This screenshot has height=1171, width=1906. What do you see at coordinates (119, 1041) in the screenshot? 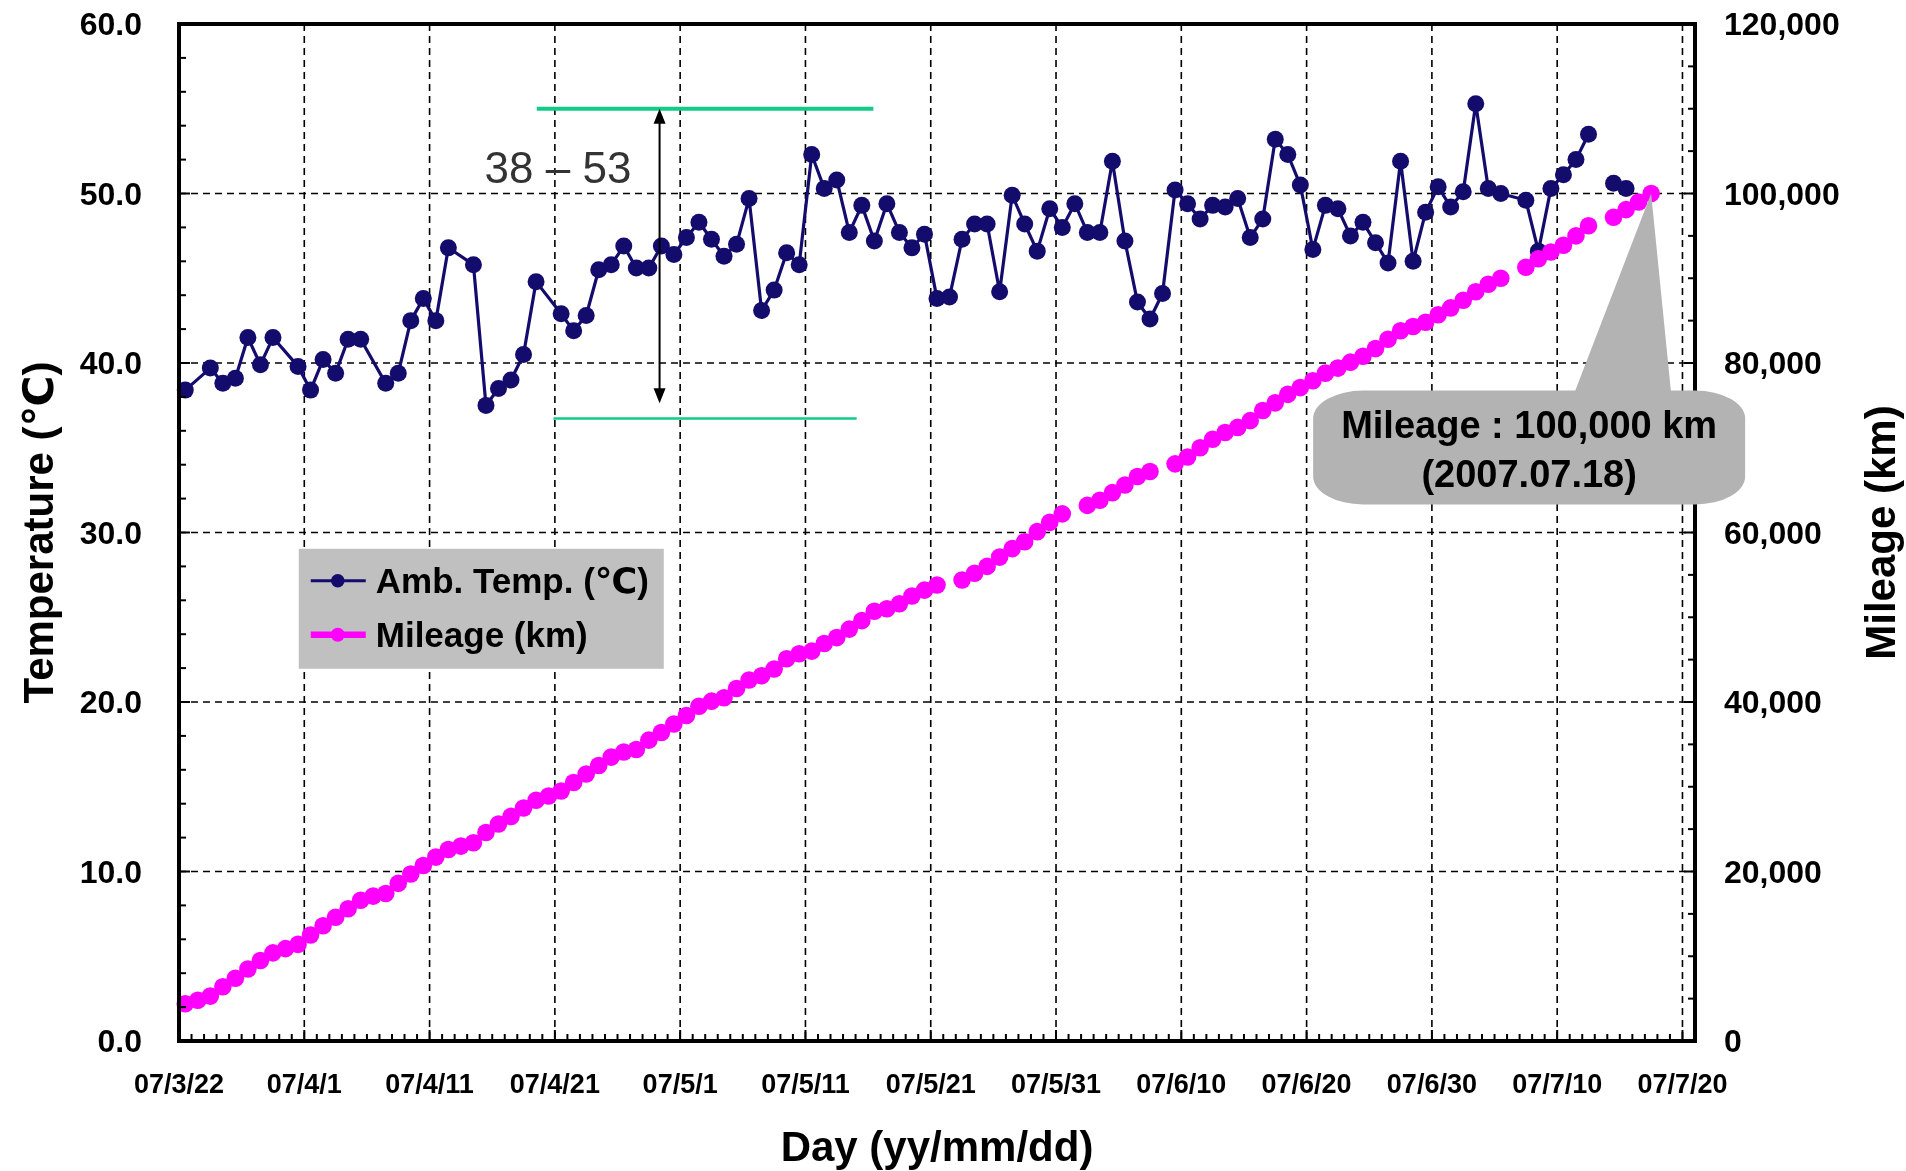
I see `y-tick-label: 0.0` at bounding box center [119, 1041].